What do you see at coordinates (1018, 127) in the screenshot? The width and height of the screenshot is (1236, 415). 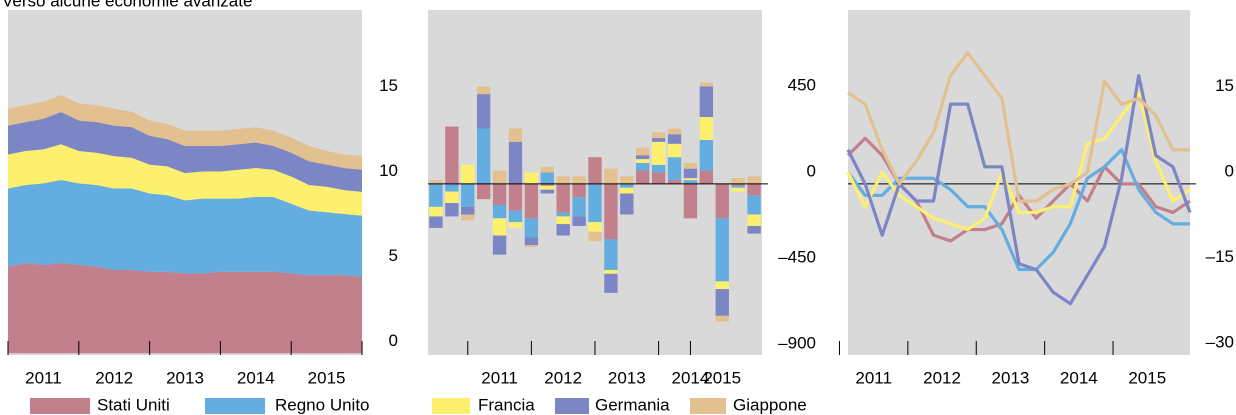 I see `line` at bounding box center [1018, 127].